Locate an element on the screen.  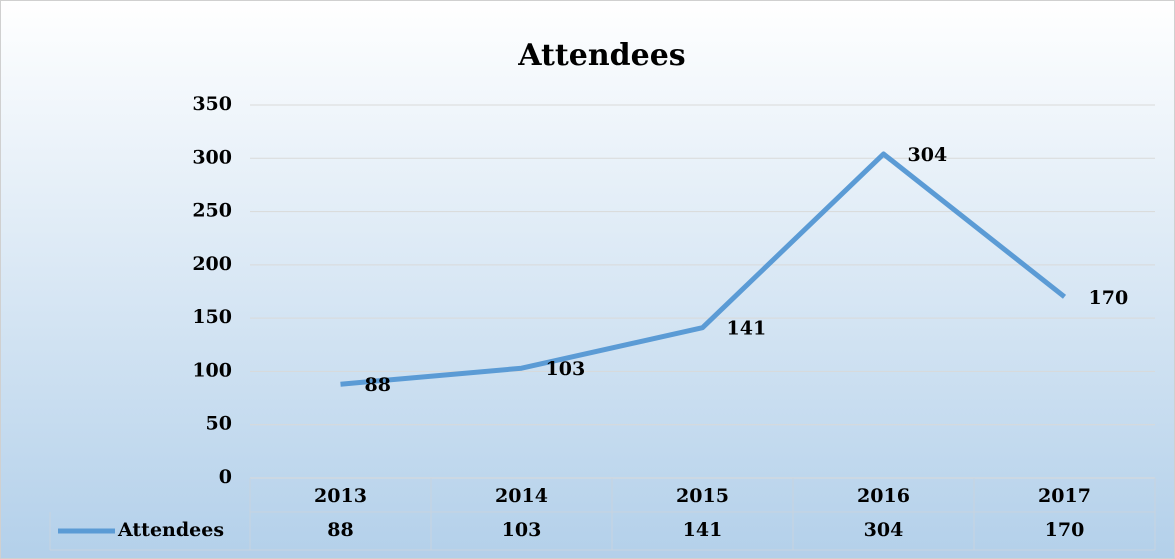
y-tick-label: 300 is located at coordinates (212, 157).